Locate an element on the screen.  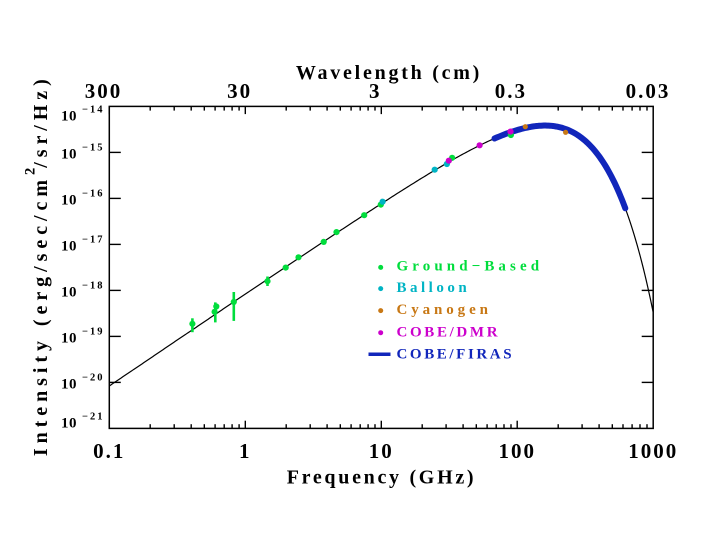
svg-text: Ground−Based is located at coordinates (470, 267).